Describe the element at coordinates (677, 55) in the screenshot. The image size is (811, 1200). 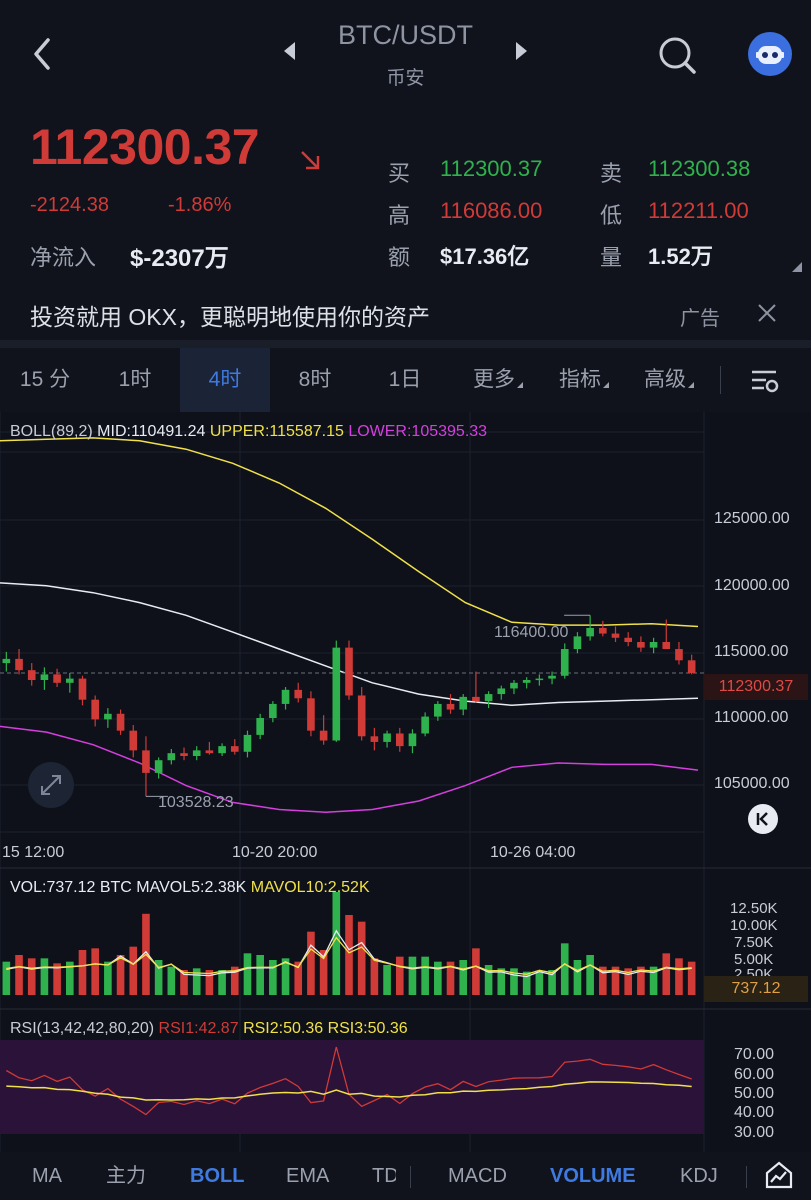
I see `search-icon` at that location.